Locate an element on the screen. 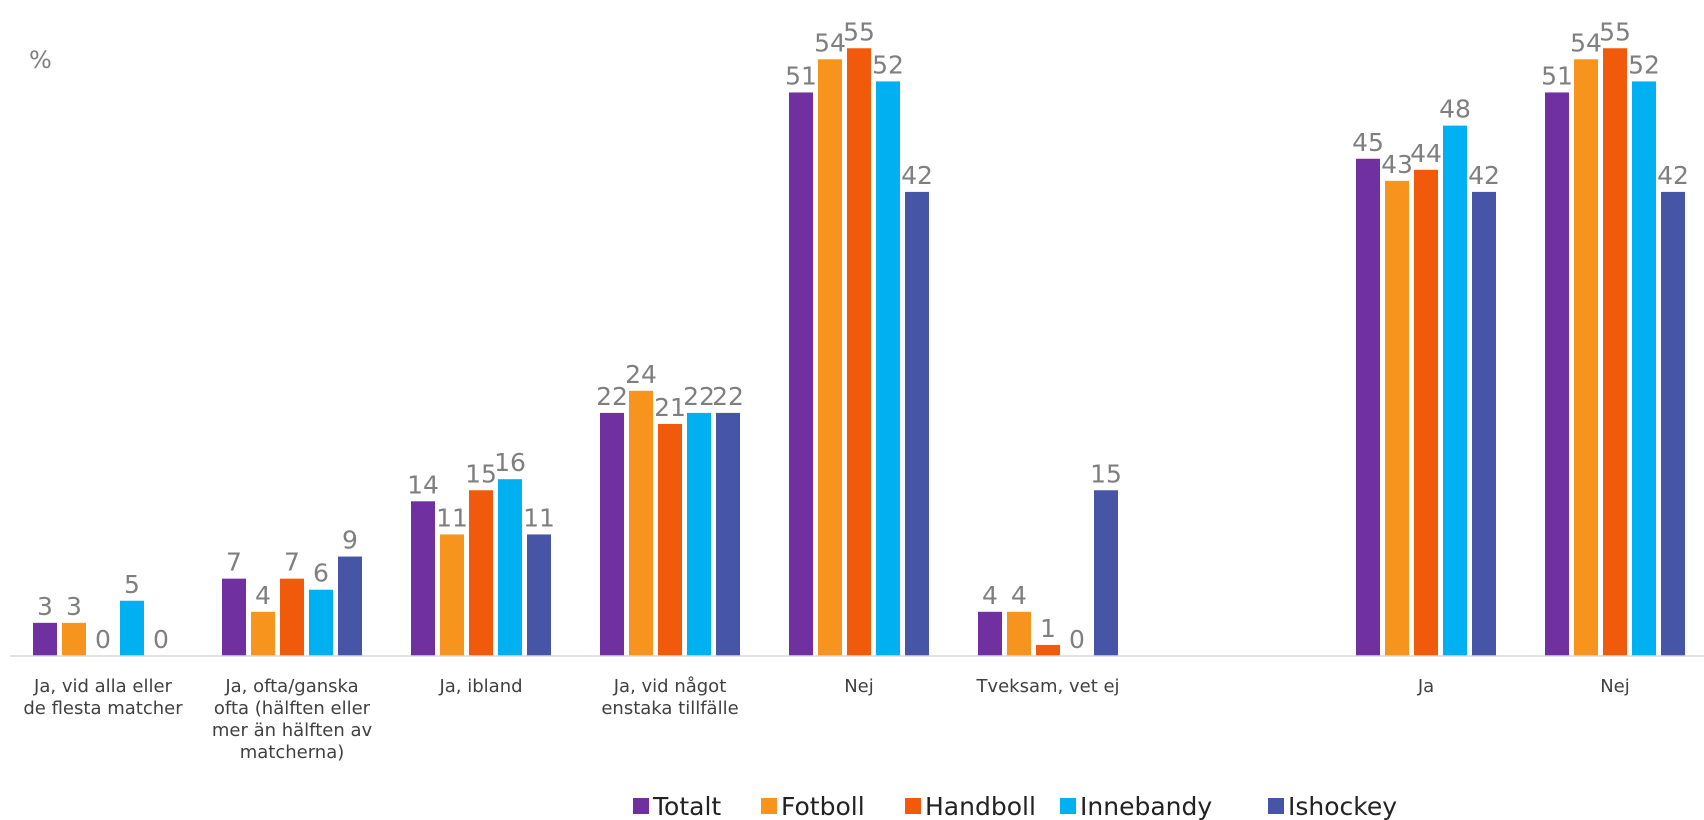 This screenshot has width=1704, height=820. data-label-totalt-8: 51 is located at coordinates (1557, 75).